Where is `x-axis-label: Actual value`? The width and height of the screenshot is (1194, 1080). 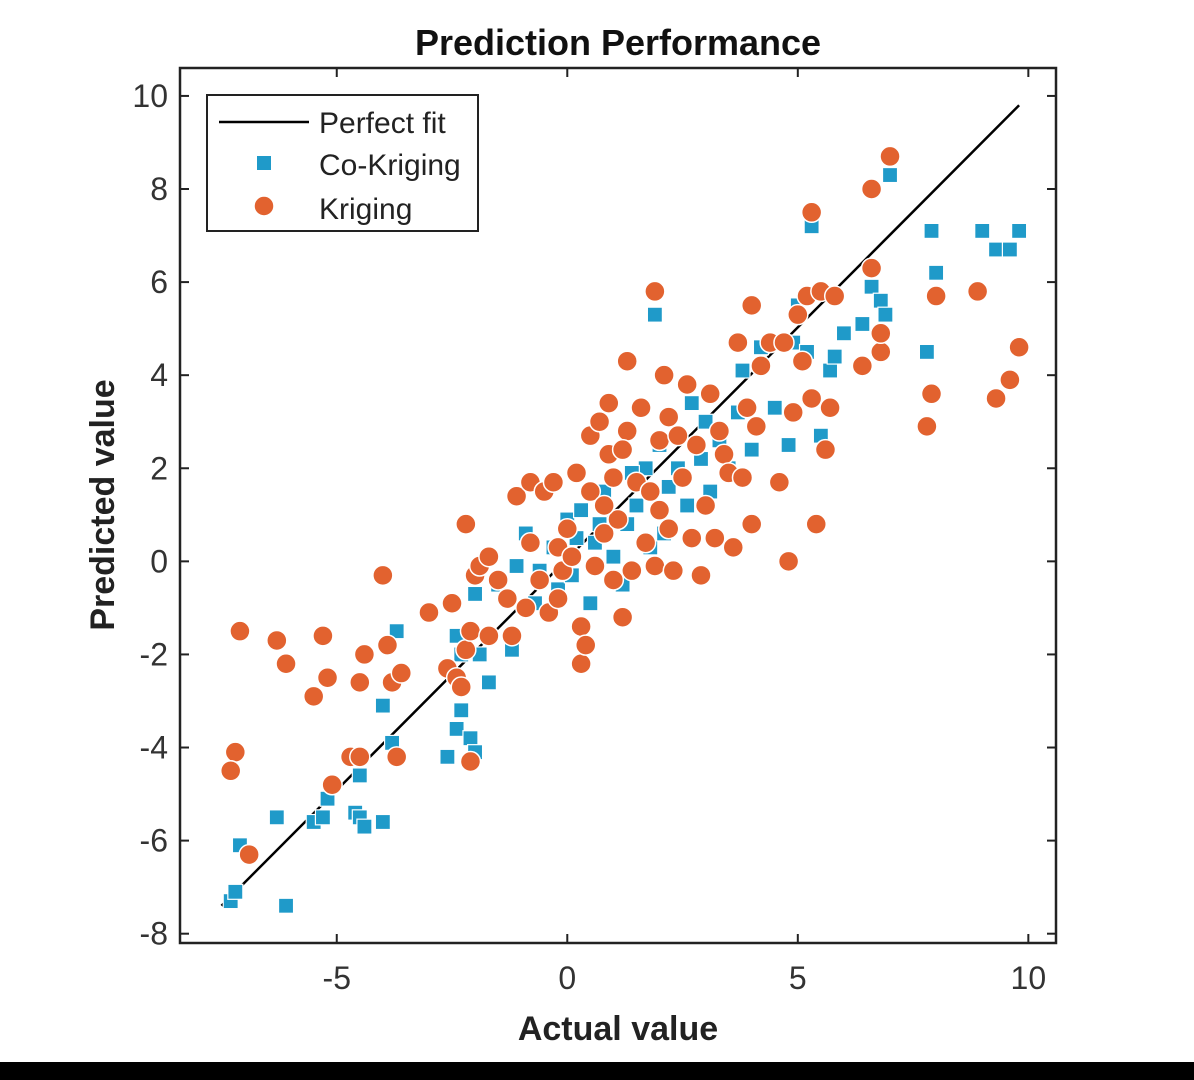 x-axis-label: Actual value is located at coordinates (618, 1029).